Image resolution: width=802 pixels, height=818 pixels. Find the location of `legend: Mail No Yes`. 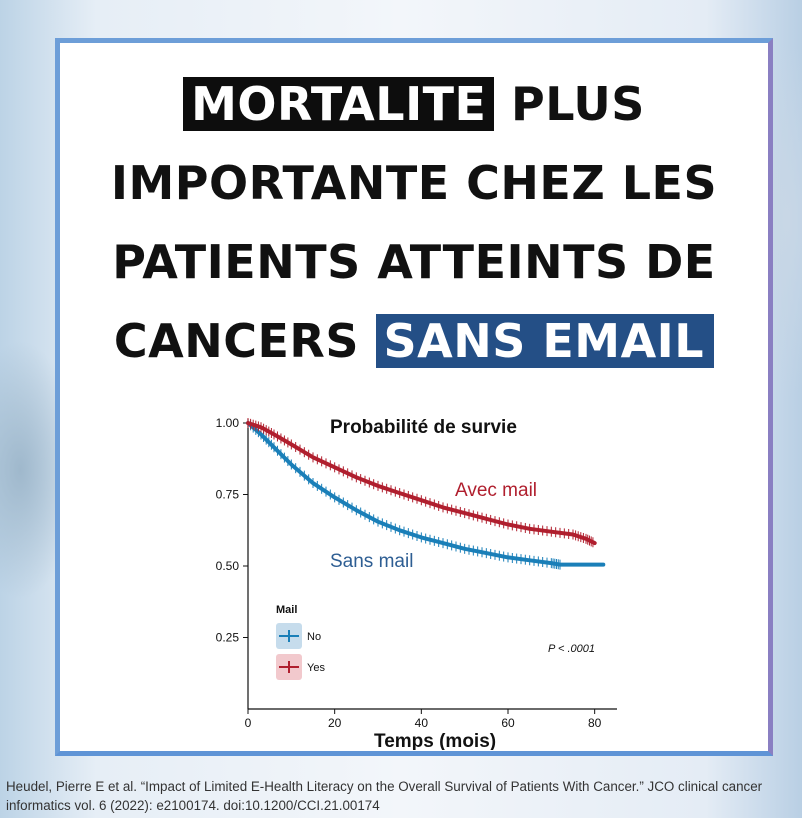

legend: Mail No Yes is located at coordinates (300, 642).